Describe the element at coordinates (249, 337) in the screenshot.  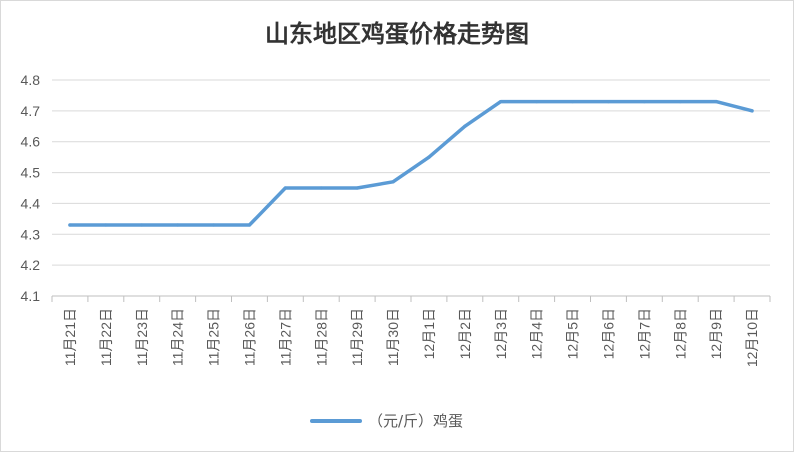
I see `x-tick-label: 11月26日` at that location.